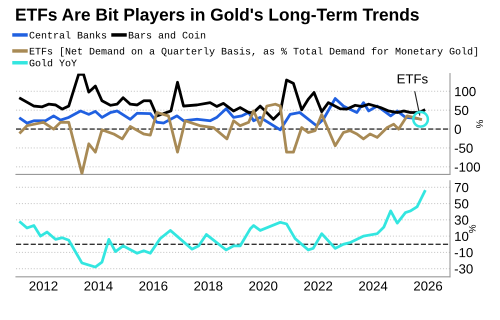 The image size is (500, 320). I want to click on legend-label: ETFs [Net Demand on a Quarterly Basis, as % Total Demand for Monetary Gold], so click(254, 52).